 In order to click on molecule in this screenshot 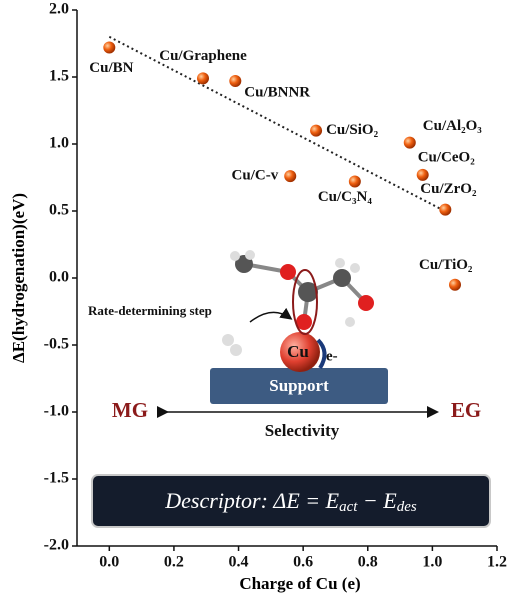, I will do `click(298, 303)`.